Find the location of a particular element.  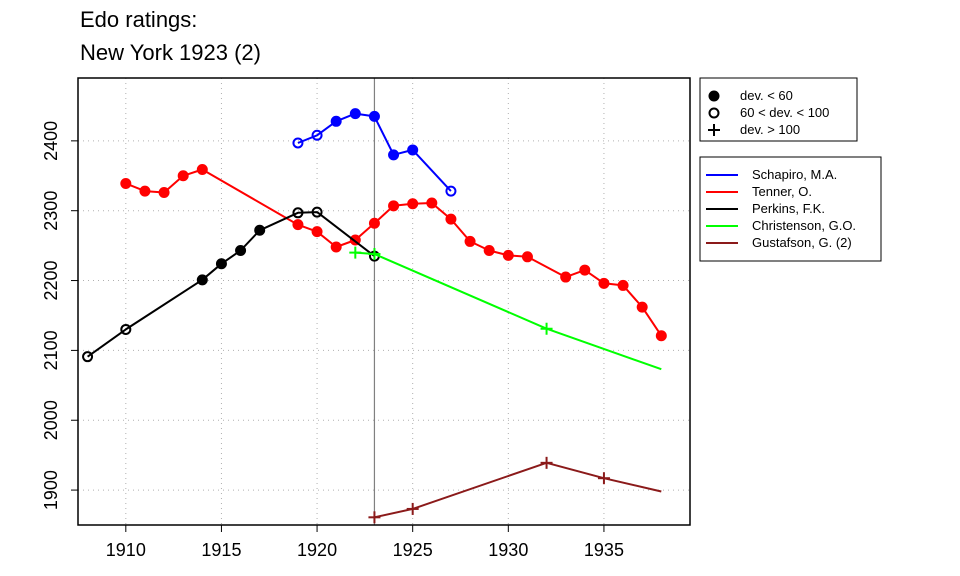

marker-legend: dev. < 60 60 < dev. < 100 dev. > 100 is located at coordinates (778, 109).